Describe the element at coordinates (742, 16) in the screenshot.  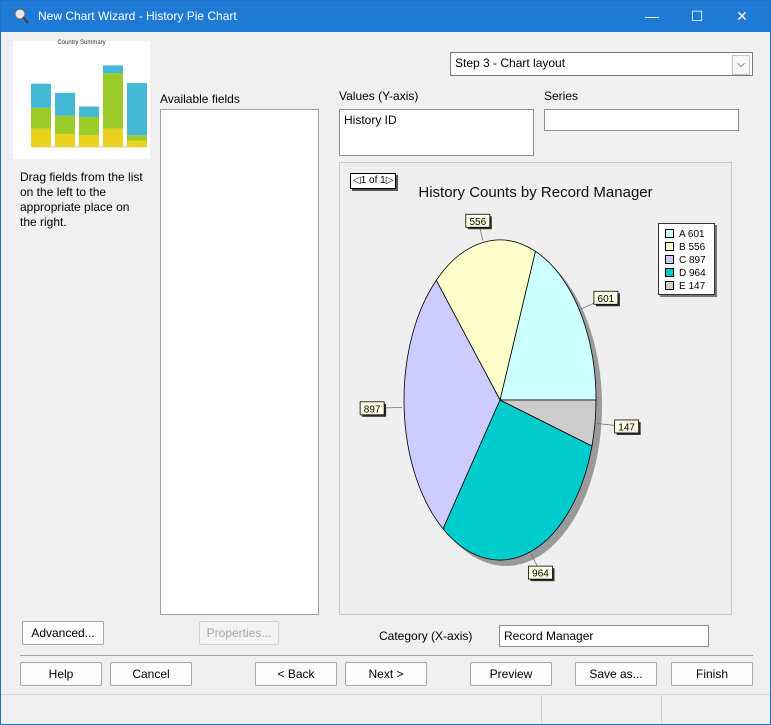
I see `close-button: ✕` at that location.